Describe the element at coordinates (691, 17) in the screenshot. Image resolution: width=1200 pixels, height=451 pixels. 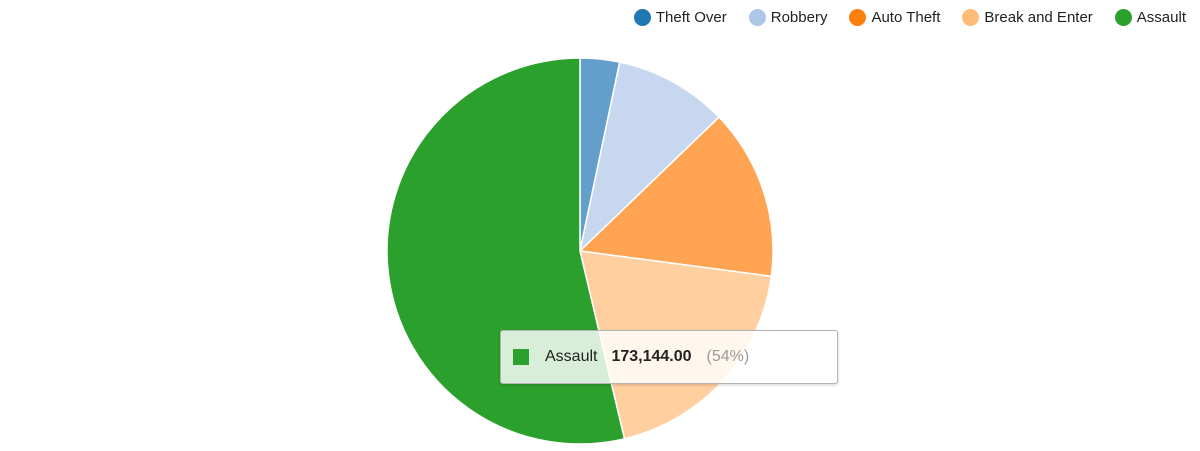
I see `legend-label-theft-over: Theft Over` at that location.